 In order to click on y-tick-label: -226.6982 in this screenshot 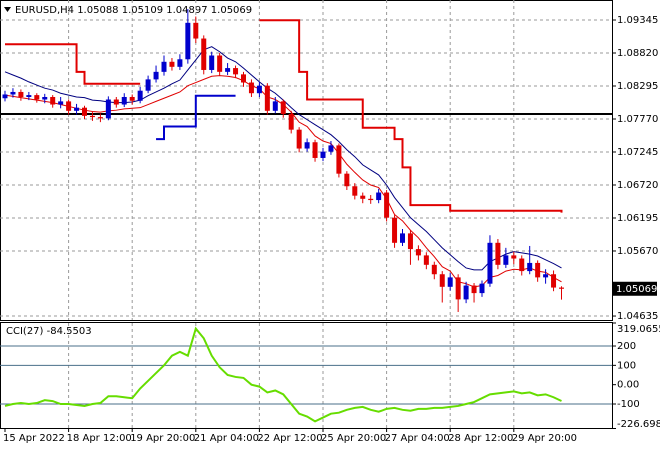, I will do `click(638, 424)`.